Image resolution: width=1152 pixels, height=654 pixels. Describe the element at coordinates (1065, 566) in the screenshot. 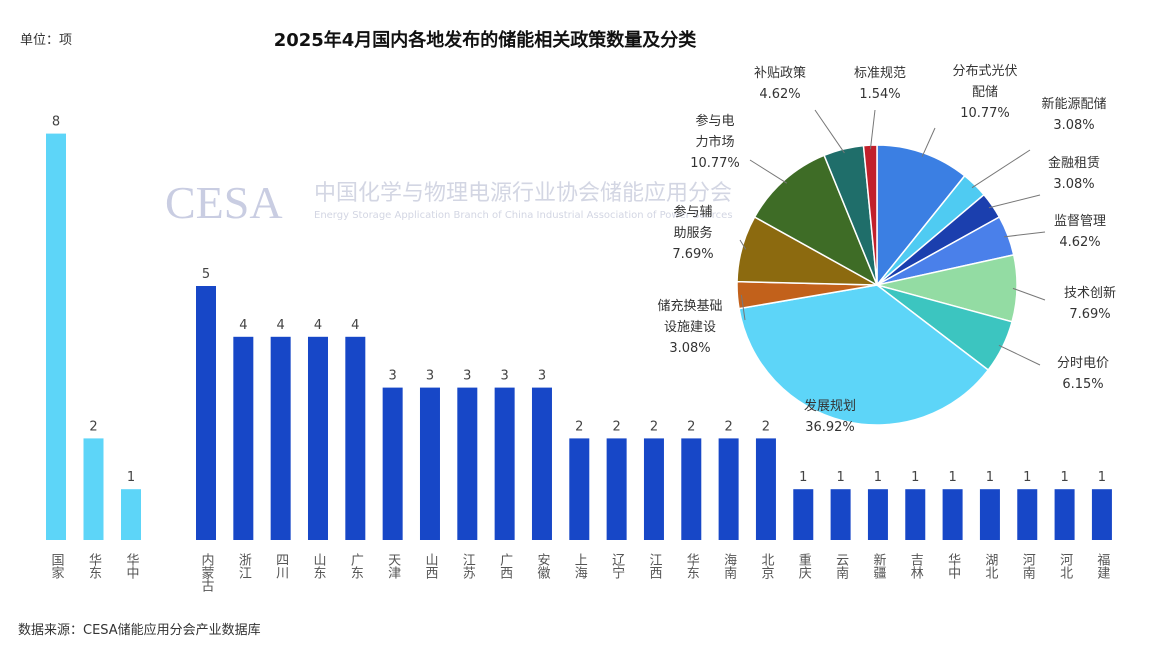

I see `x-tick-label: 河北` at that location.